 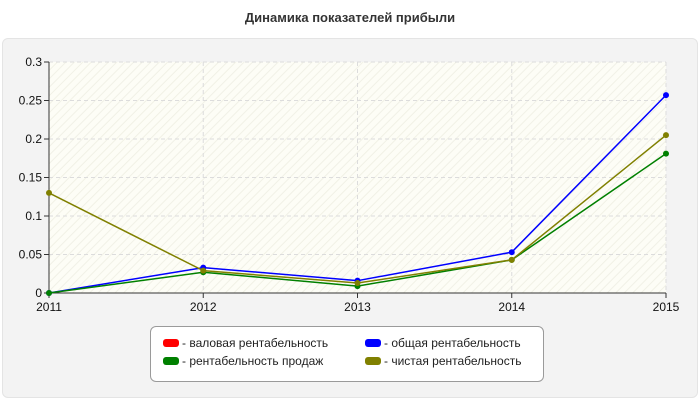 I want to click on y-tick-label: 0.25, so click(x=31, y=101).